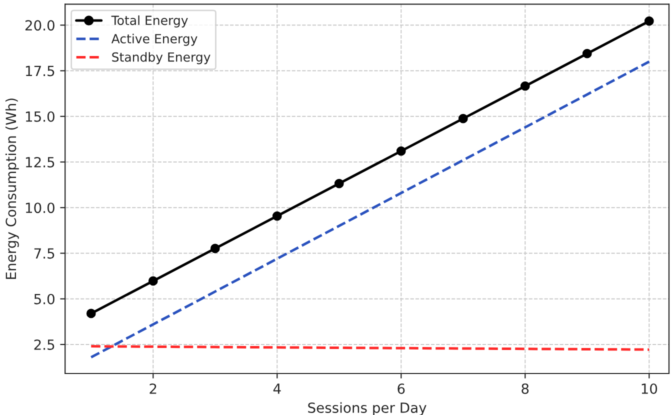 The height and width of the screenshot is (415, 671). What do you see at coordinates (40, 116) in the screenshot?
I see `y-tick-label: 15.0` at bounding box center [40, 116].